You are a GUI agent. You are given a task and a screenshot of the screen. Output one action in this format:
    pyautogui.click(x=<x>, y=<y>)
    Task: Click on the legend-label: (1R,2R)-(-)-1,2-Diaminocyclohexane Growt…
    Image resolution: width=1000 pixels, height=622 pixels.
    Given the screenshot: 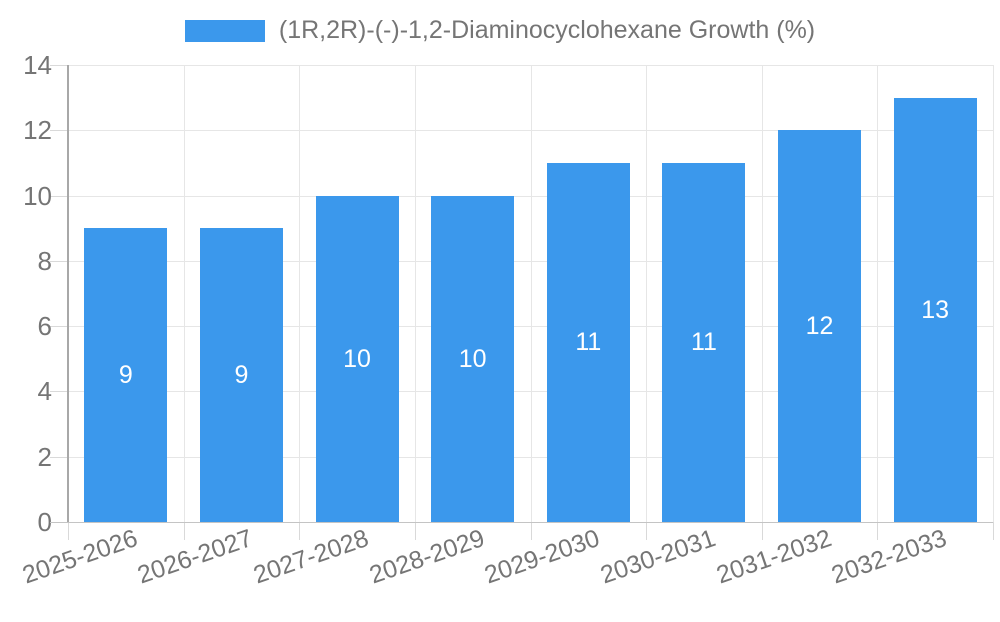 What is the action you would take?
    pyautogui.click(x=547, y=30)
    